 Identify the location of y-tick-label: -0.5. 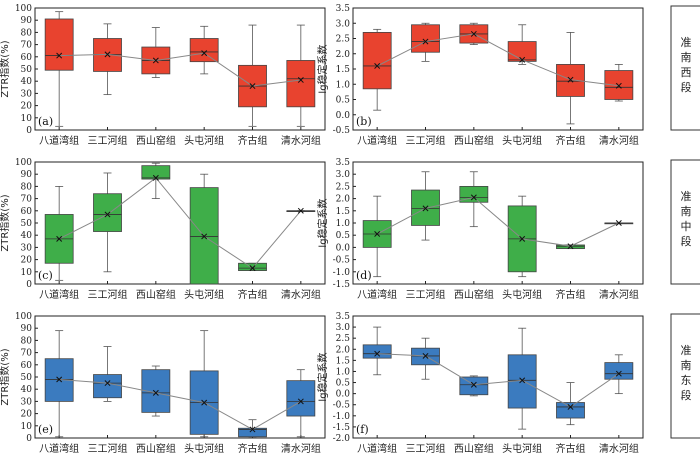
(342, 406).